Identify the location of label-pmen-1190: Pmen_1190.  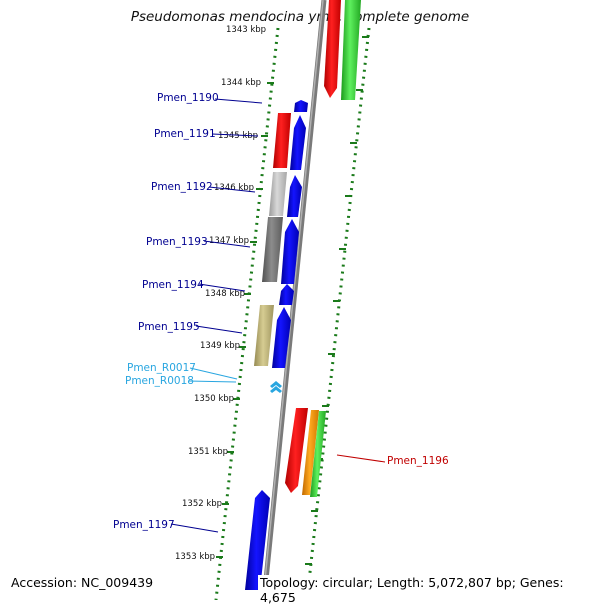
(188, 98).